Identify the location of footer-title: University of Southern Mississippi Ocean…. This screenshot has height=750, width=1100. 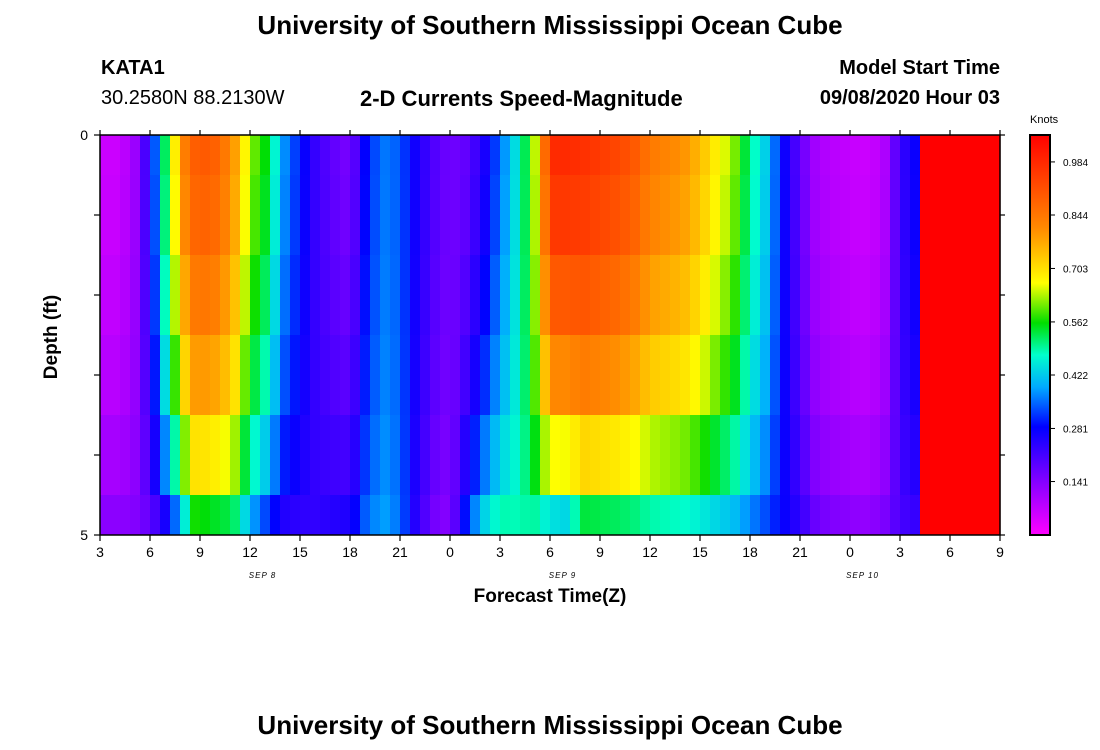
(550, 725).